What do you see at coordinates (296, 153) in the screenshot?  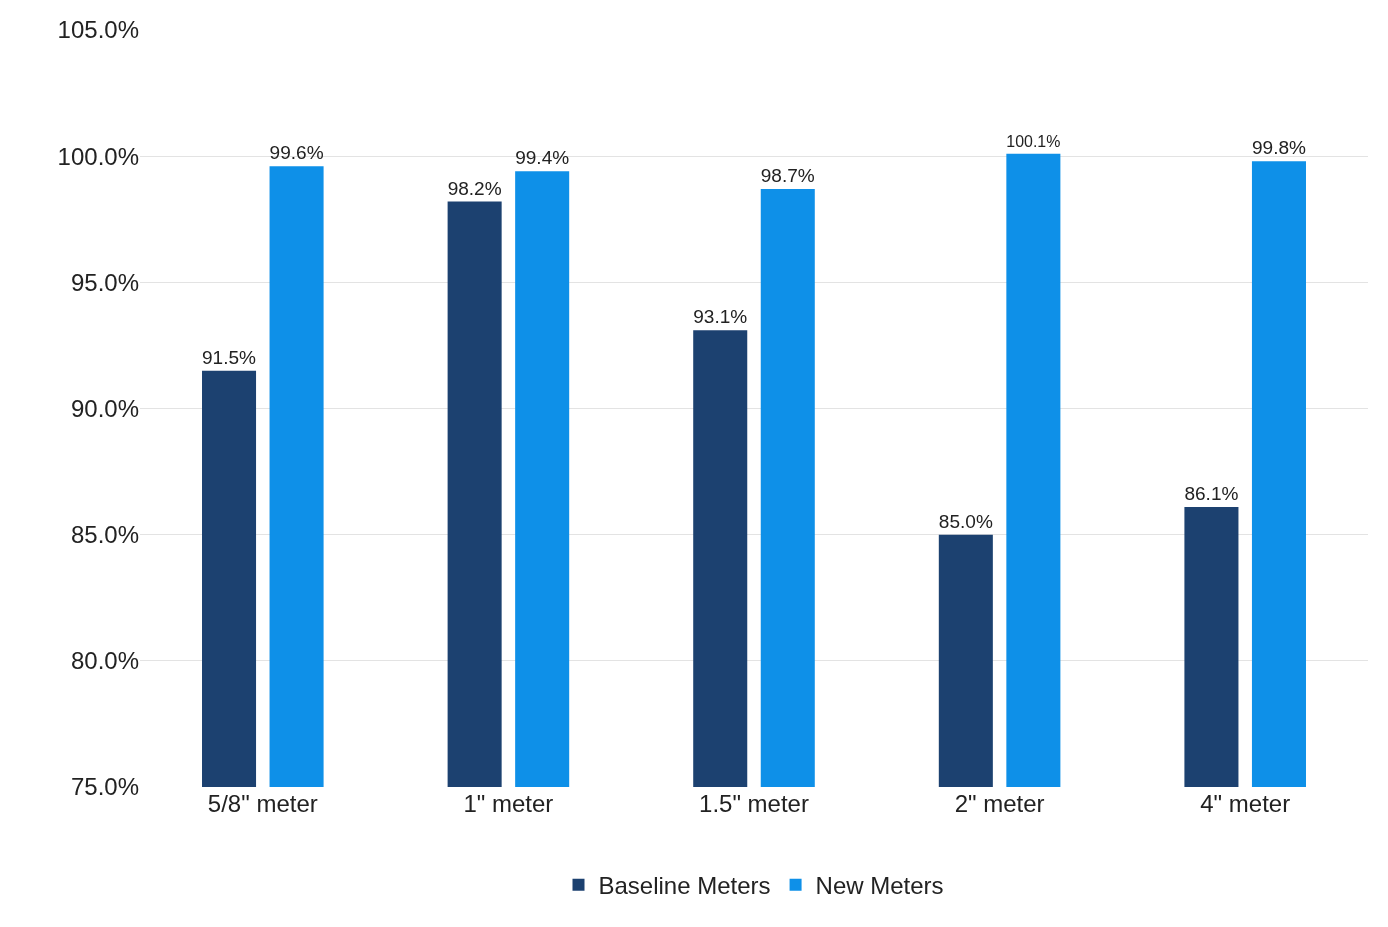 I see `data-label: 99.6%` at bounding box center [296, 153].